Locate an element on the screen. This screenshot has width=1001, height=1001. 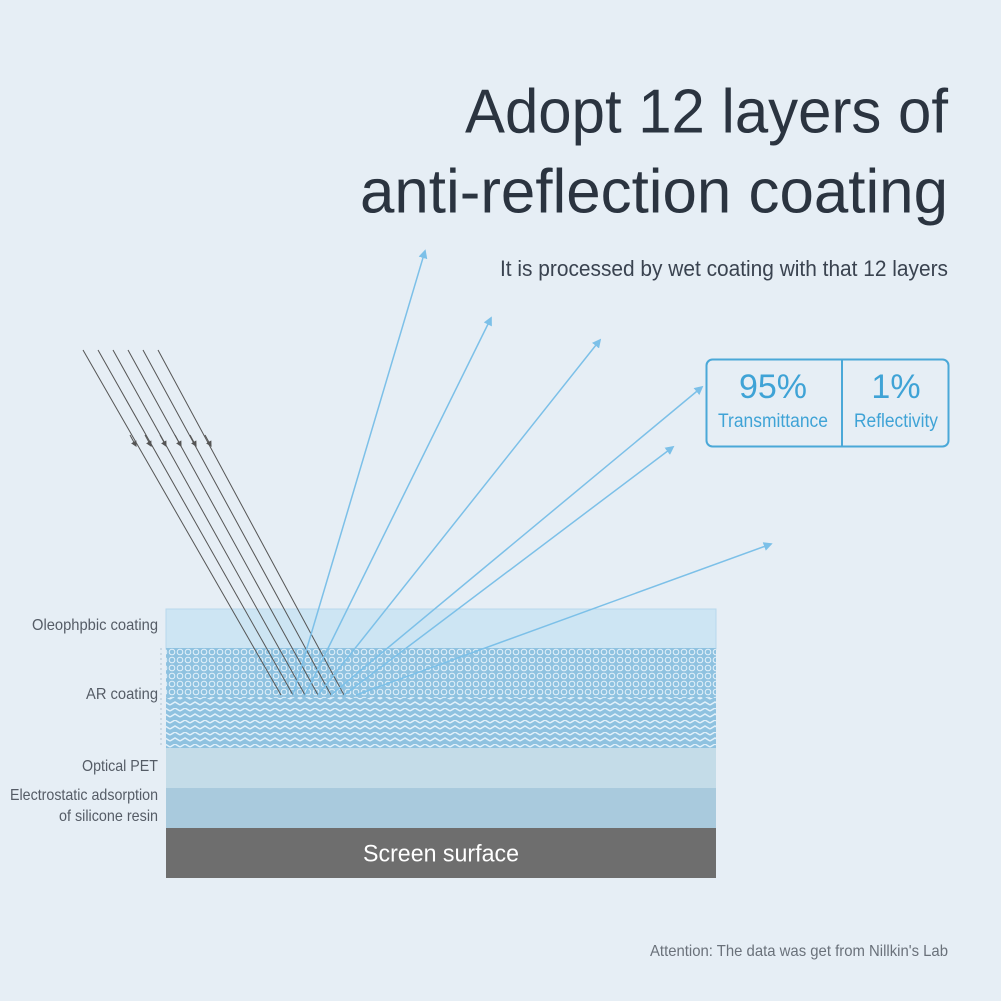
stat-label: Reflectivity is located at coordinates (896, 421).